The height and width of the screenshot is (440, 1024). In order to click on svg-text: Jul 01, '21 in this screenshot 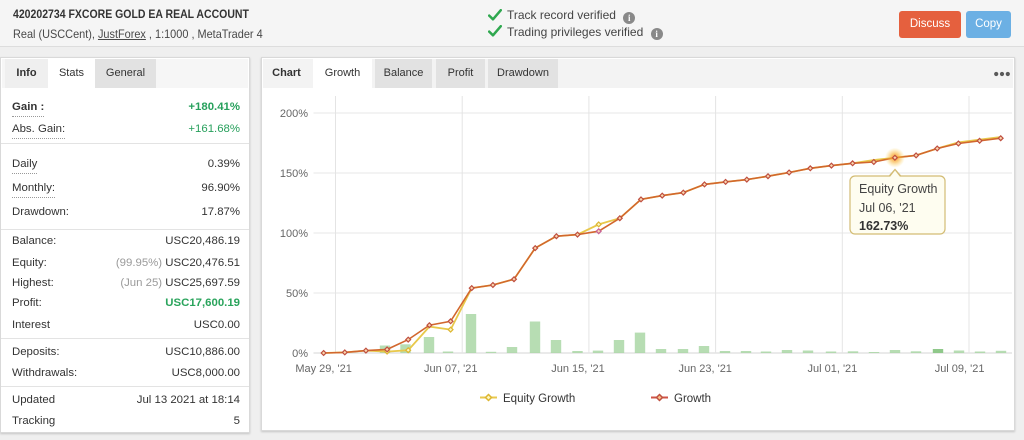, I will do `click(832, 369)`.